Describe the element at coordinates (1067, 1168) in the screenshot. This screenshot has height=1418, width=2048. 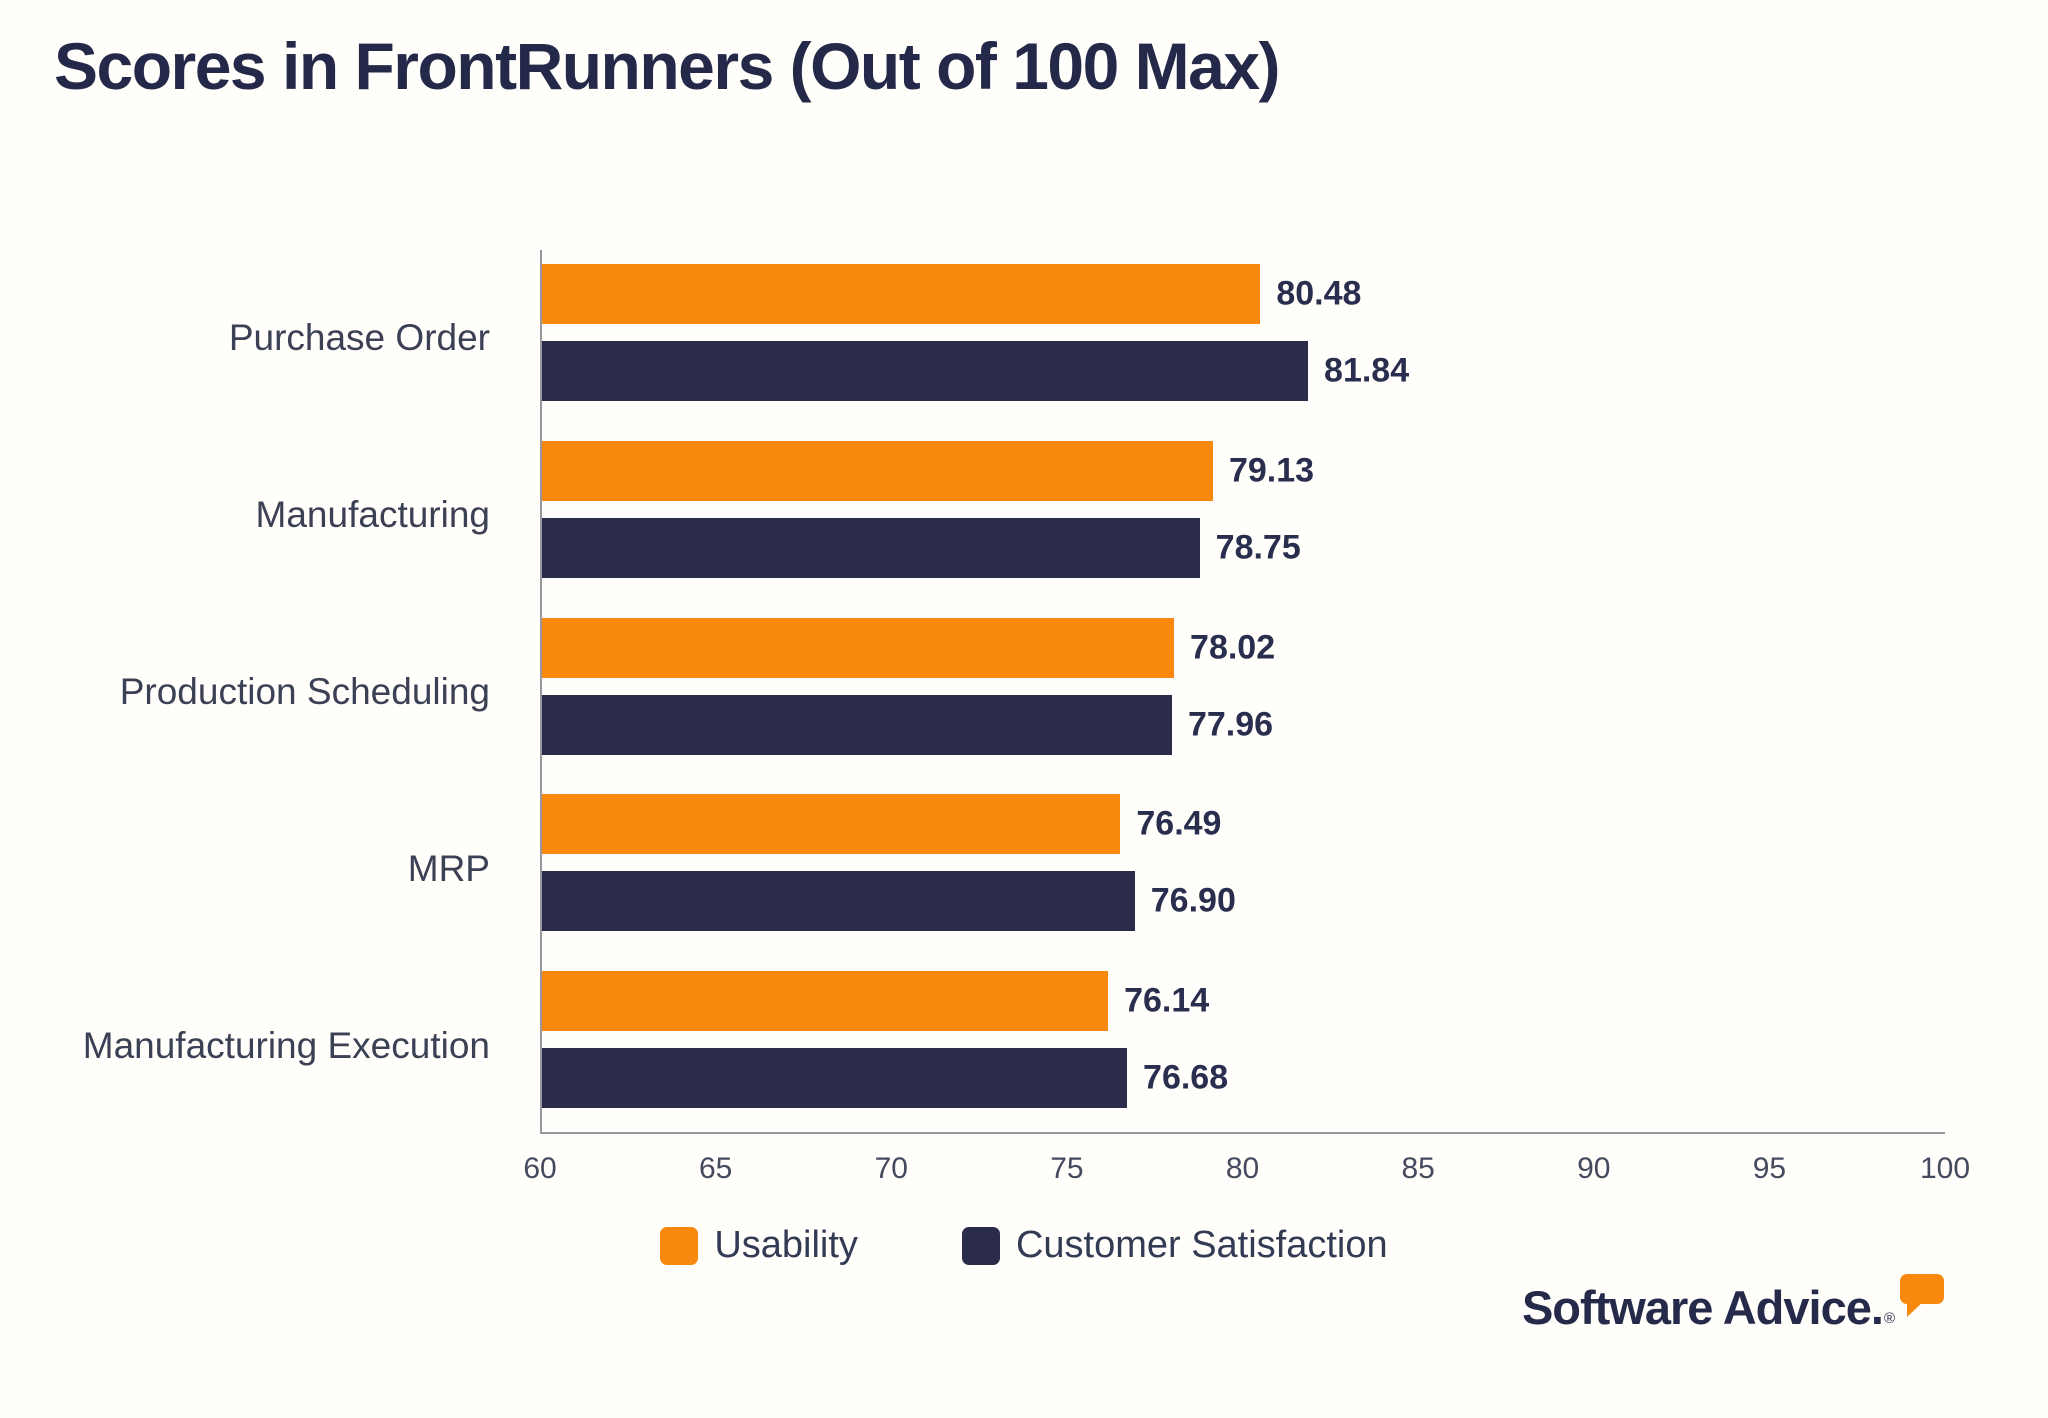
I see `x-tick-label-75: 75` at that location.